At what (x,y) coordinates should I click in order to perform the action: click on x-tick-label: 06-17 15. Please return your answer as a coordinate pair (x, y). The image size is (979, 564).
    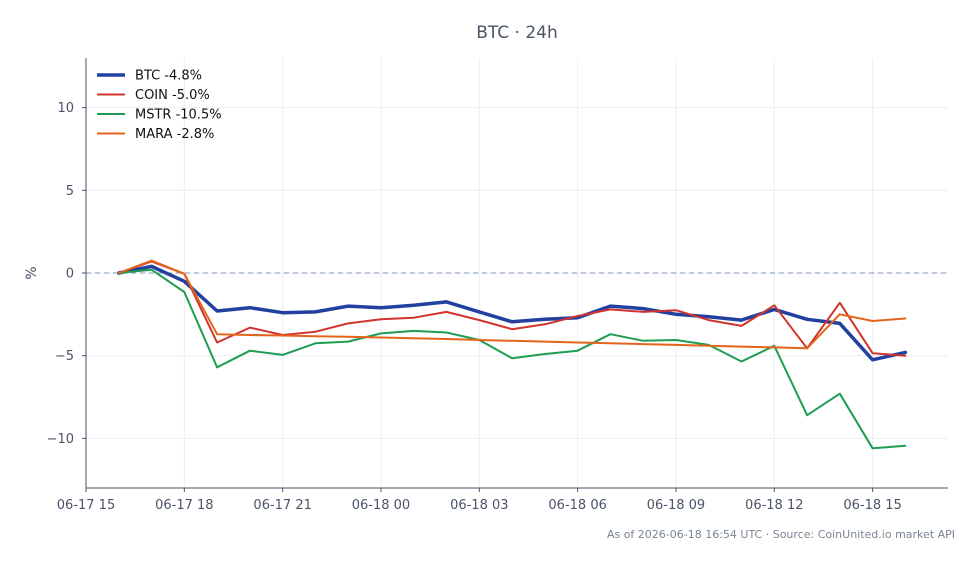
    Looking at the image, I should click on (86, 505).